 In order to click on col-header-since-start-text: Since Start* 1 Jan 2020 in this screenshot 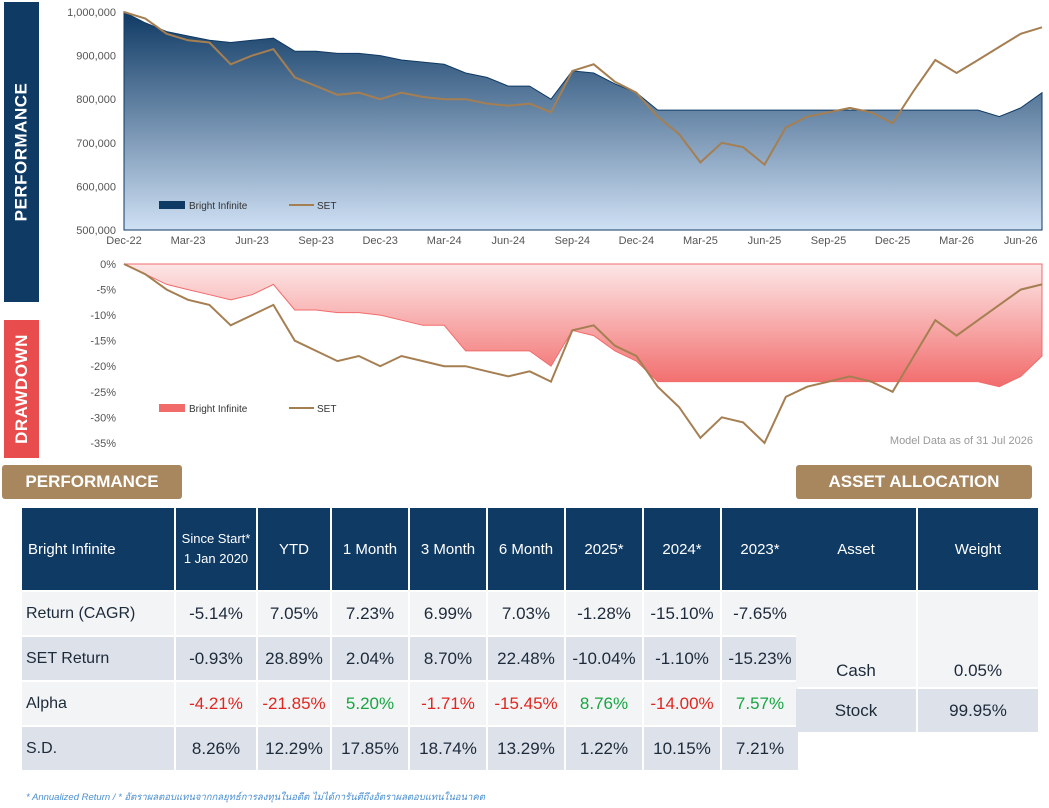, I will do `click(216, 548)`.